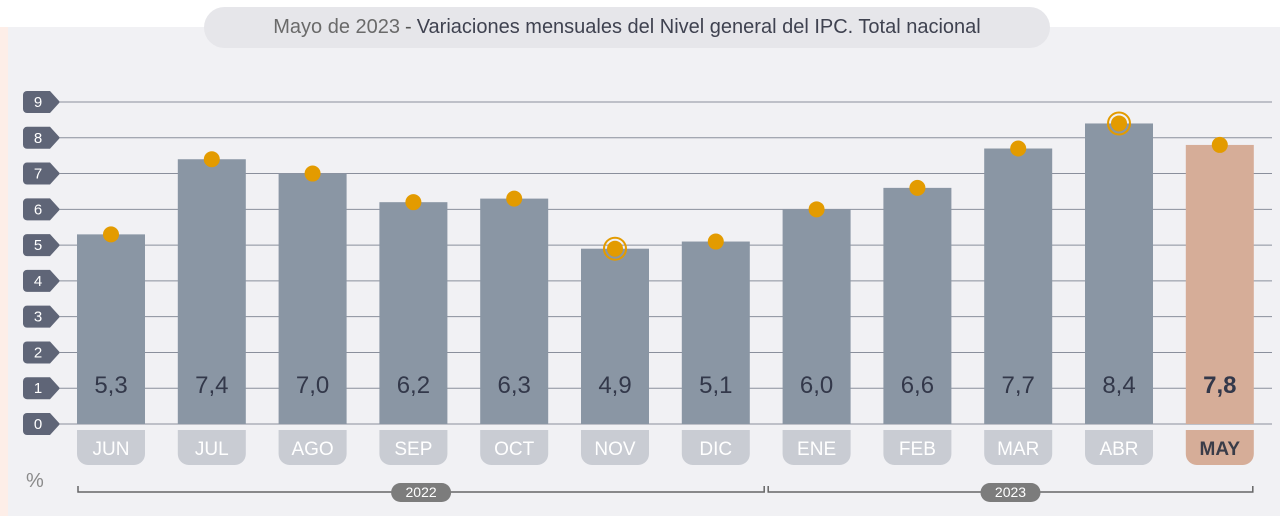 The width and height of the screenshot is (1280, 516). What do you see at coordinates (38, 174) in the screenshot?
I see `y-tick-label: 7` at bounding box center [38, 174].